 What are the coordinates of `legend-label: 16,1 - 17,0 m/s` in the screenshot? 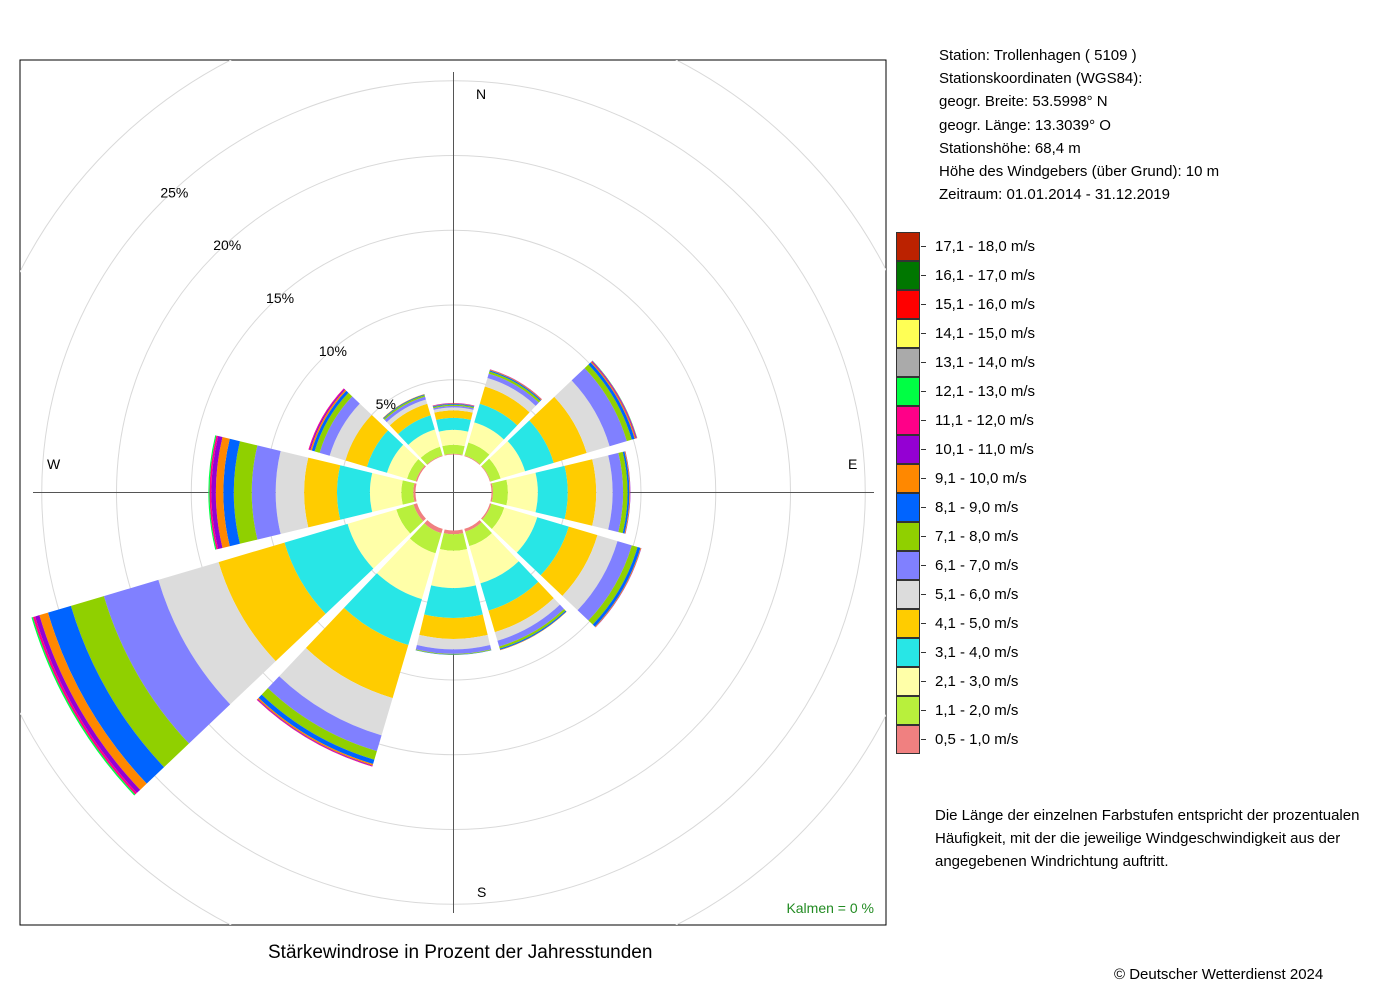 It's located at (985, 275).